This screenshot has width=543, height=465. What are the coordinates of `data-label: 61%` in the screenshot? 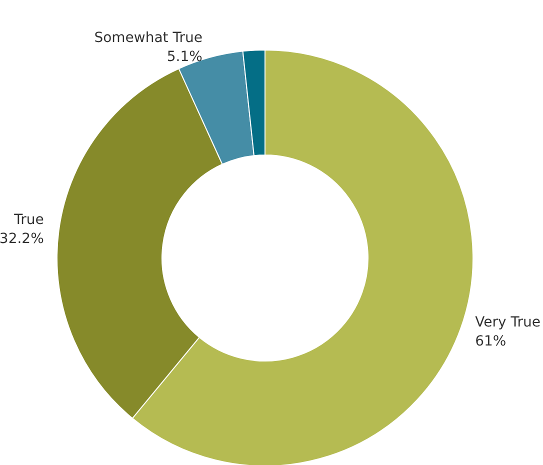 It's located at (490, 341).